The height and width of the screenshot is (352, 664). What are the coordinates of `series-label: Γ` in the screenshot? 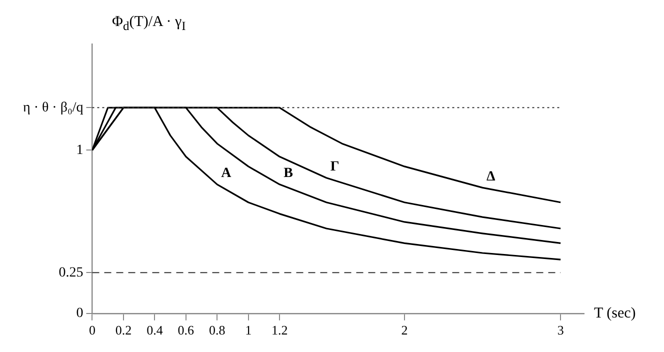 It's located at (335, 166).